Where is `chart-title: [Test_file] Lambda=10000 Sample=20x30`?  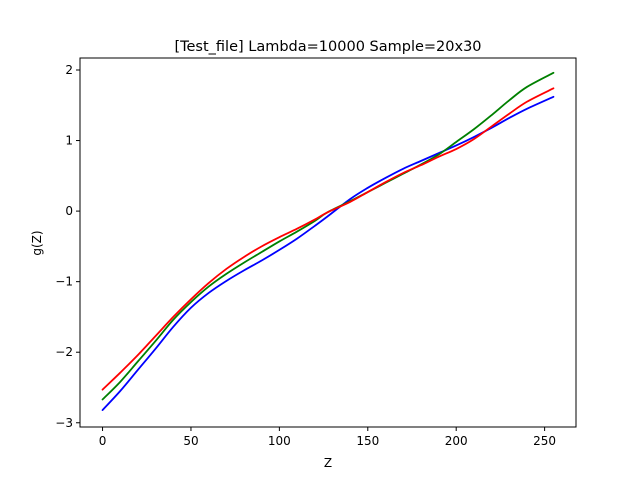 chart-title: [Test_file] Lambda=10000 Sample=20x30 is located at coordinates (327, 47).